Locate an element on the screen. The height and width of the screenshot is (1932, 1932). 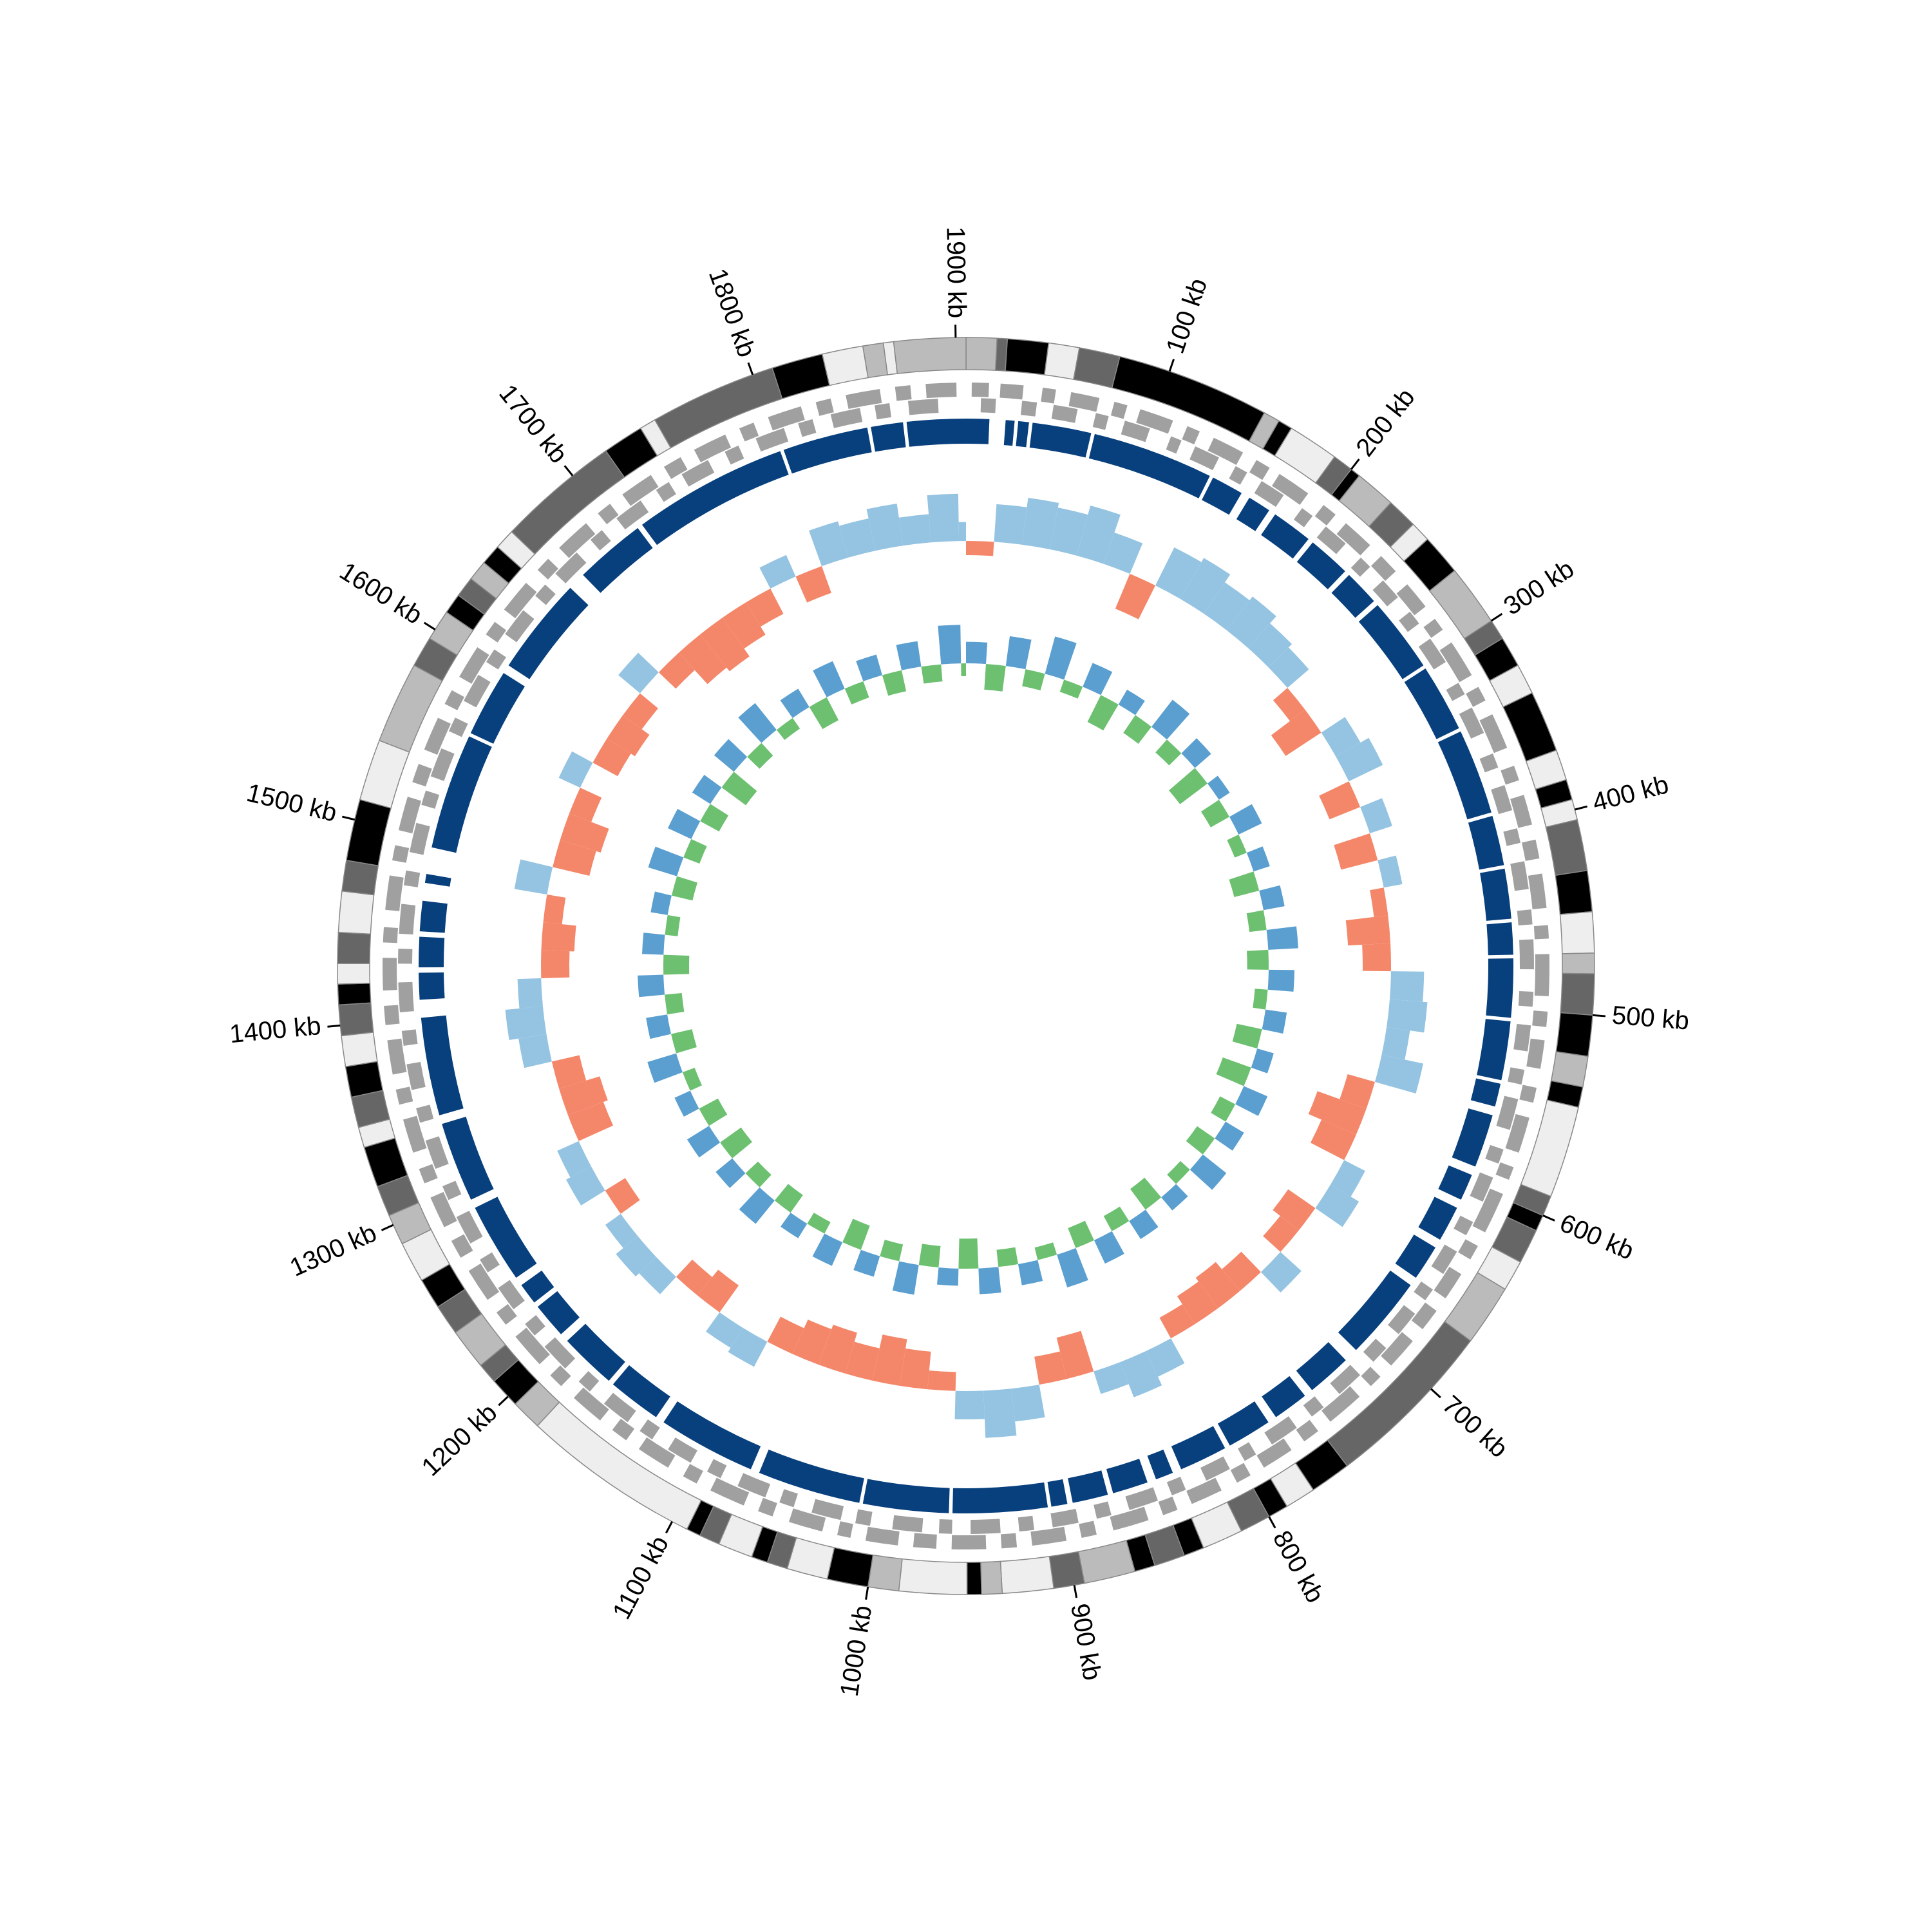
tick-label: 1400 kb is located at coordinates (276, 1030).